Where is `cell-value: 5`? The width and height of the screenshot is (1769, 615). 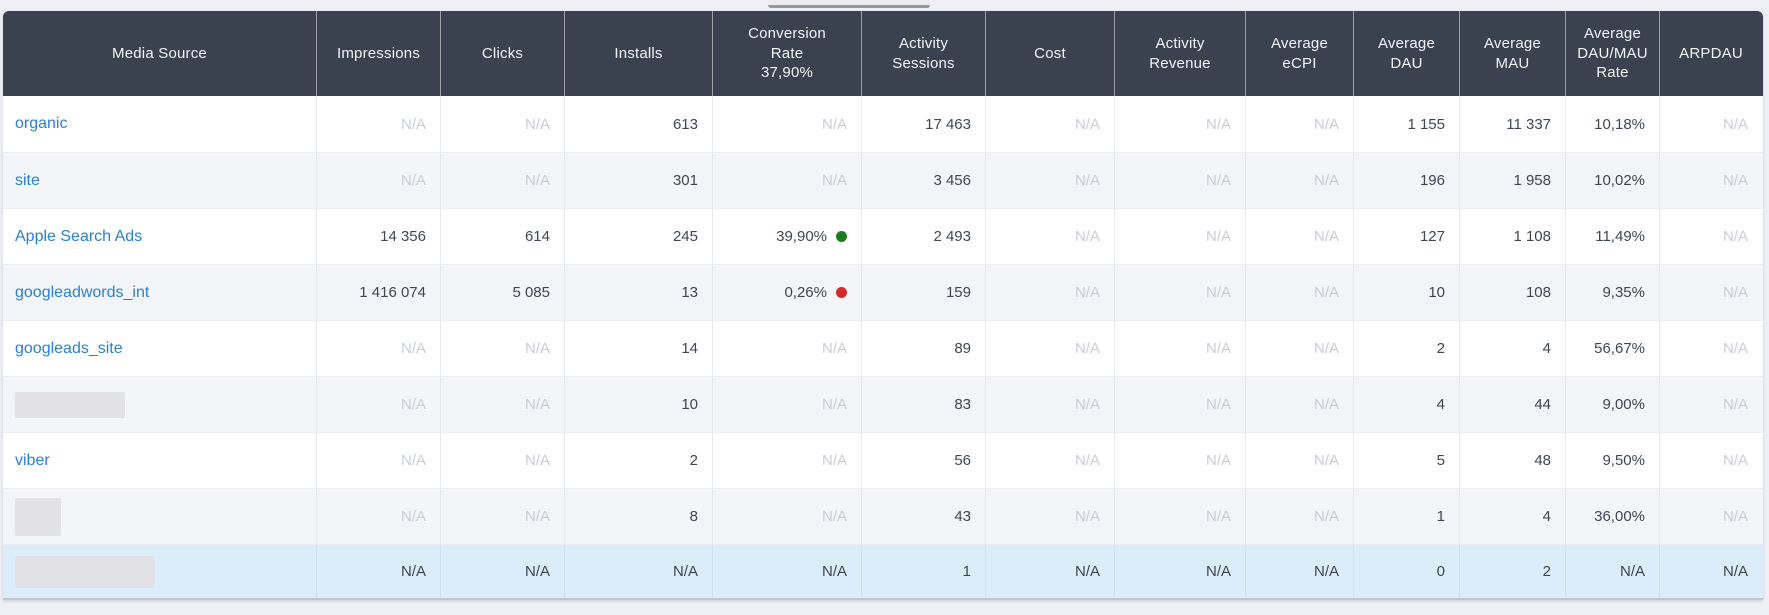
cell-value: 5 is located at coordinates (1440, 460).